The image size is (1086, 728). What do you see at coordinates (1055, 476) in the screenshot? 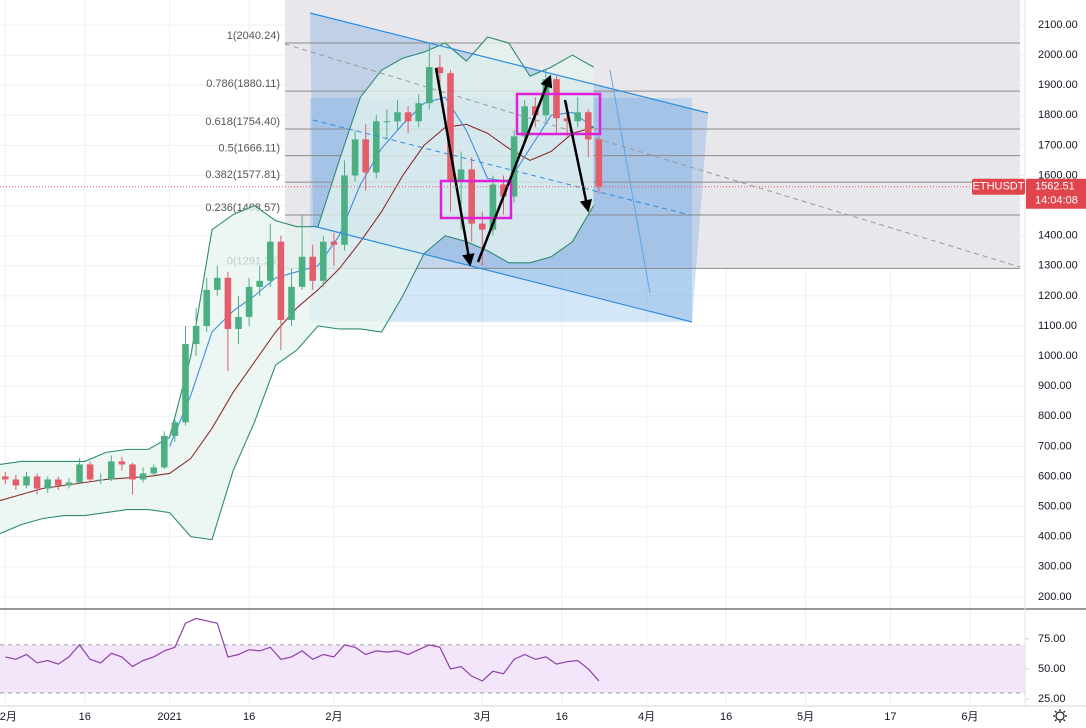
I see `y-tick-label: 600.00` at bounding box center [1055, 476].